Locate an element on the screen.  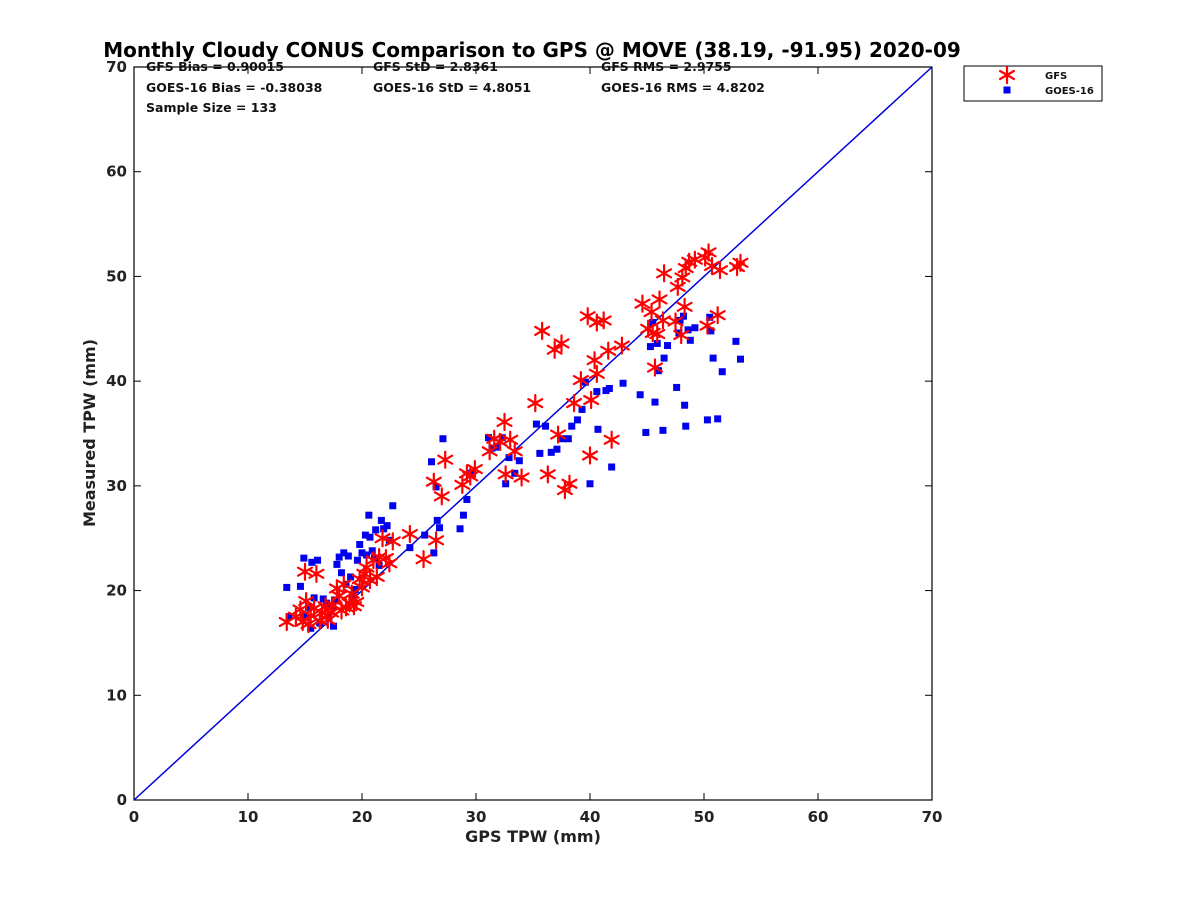
x-tick-label: 20 is located at coordinates (362, 817).